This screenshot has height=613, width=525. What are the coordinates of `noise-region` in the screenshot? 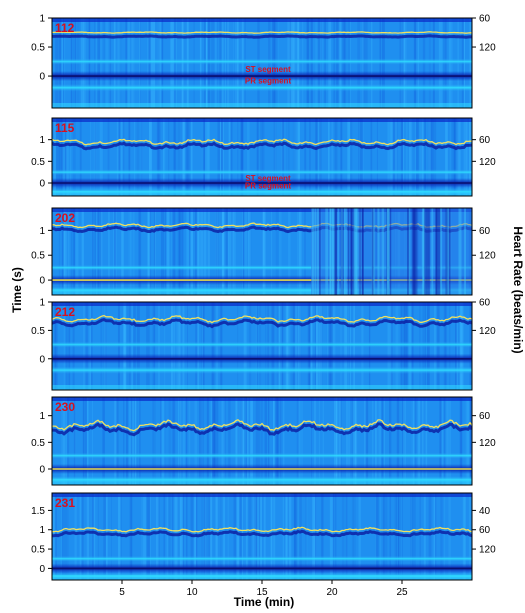 It's located at (391, 251).